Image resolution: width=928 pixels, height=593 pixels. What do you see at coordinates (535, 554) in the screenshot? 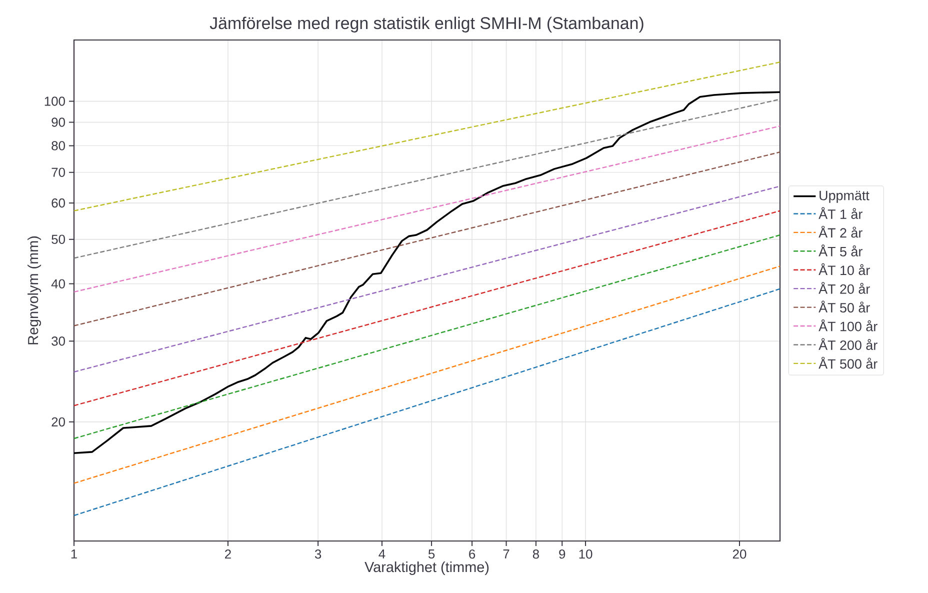
I see `x-tick-label: 8` at bounding box center [535, 554].